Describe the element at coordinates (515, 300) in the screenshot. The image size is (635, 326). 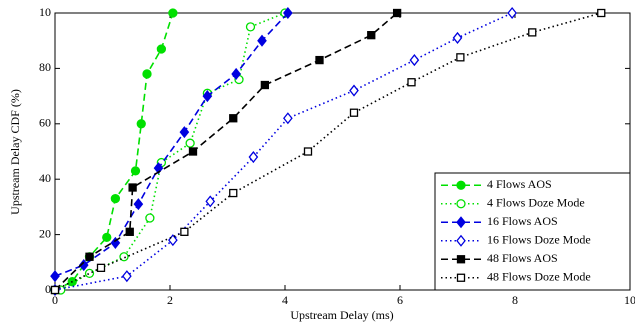
I see `x-tick-label: 8` at that location.